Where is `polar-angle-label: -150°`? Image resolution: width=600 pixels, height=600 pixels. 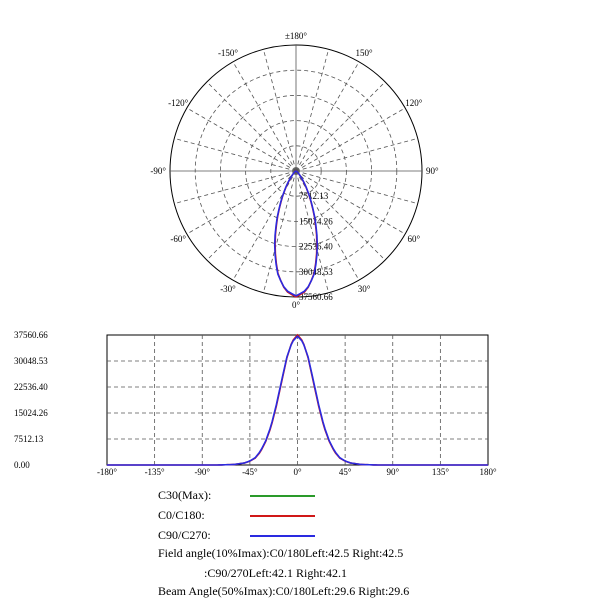 polar-angle-label: -150° is located at coordinates (228, 53).